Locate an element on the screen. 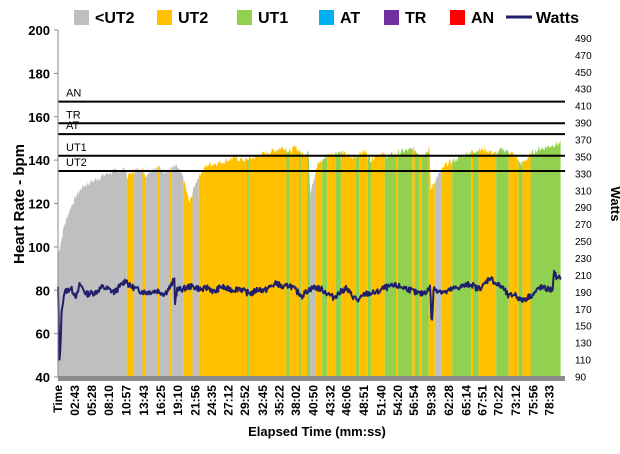 This screenshot has height=454, width=620. zone-label-ut2: UT2 is located at coordinates (76, 163).